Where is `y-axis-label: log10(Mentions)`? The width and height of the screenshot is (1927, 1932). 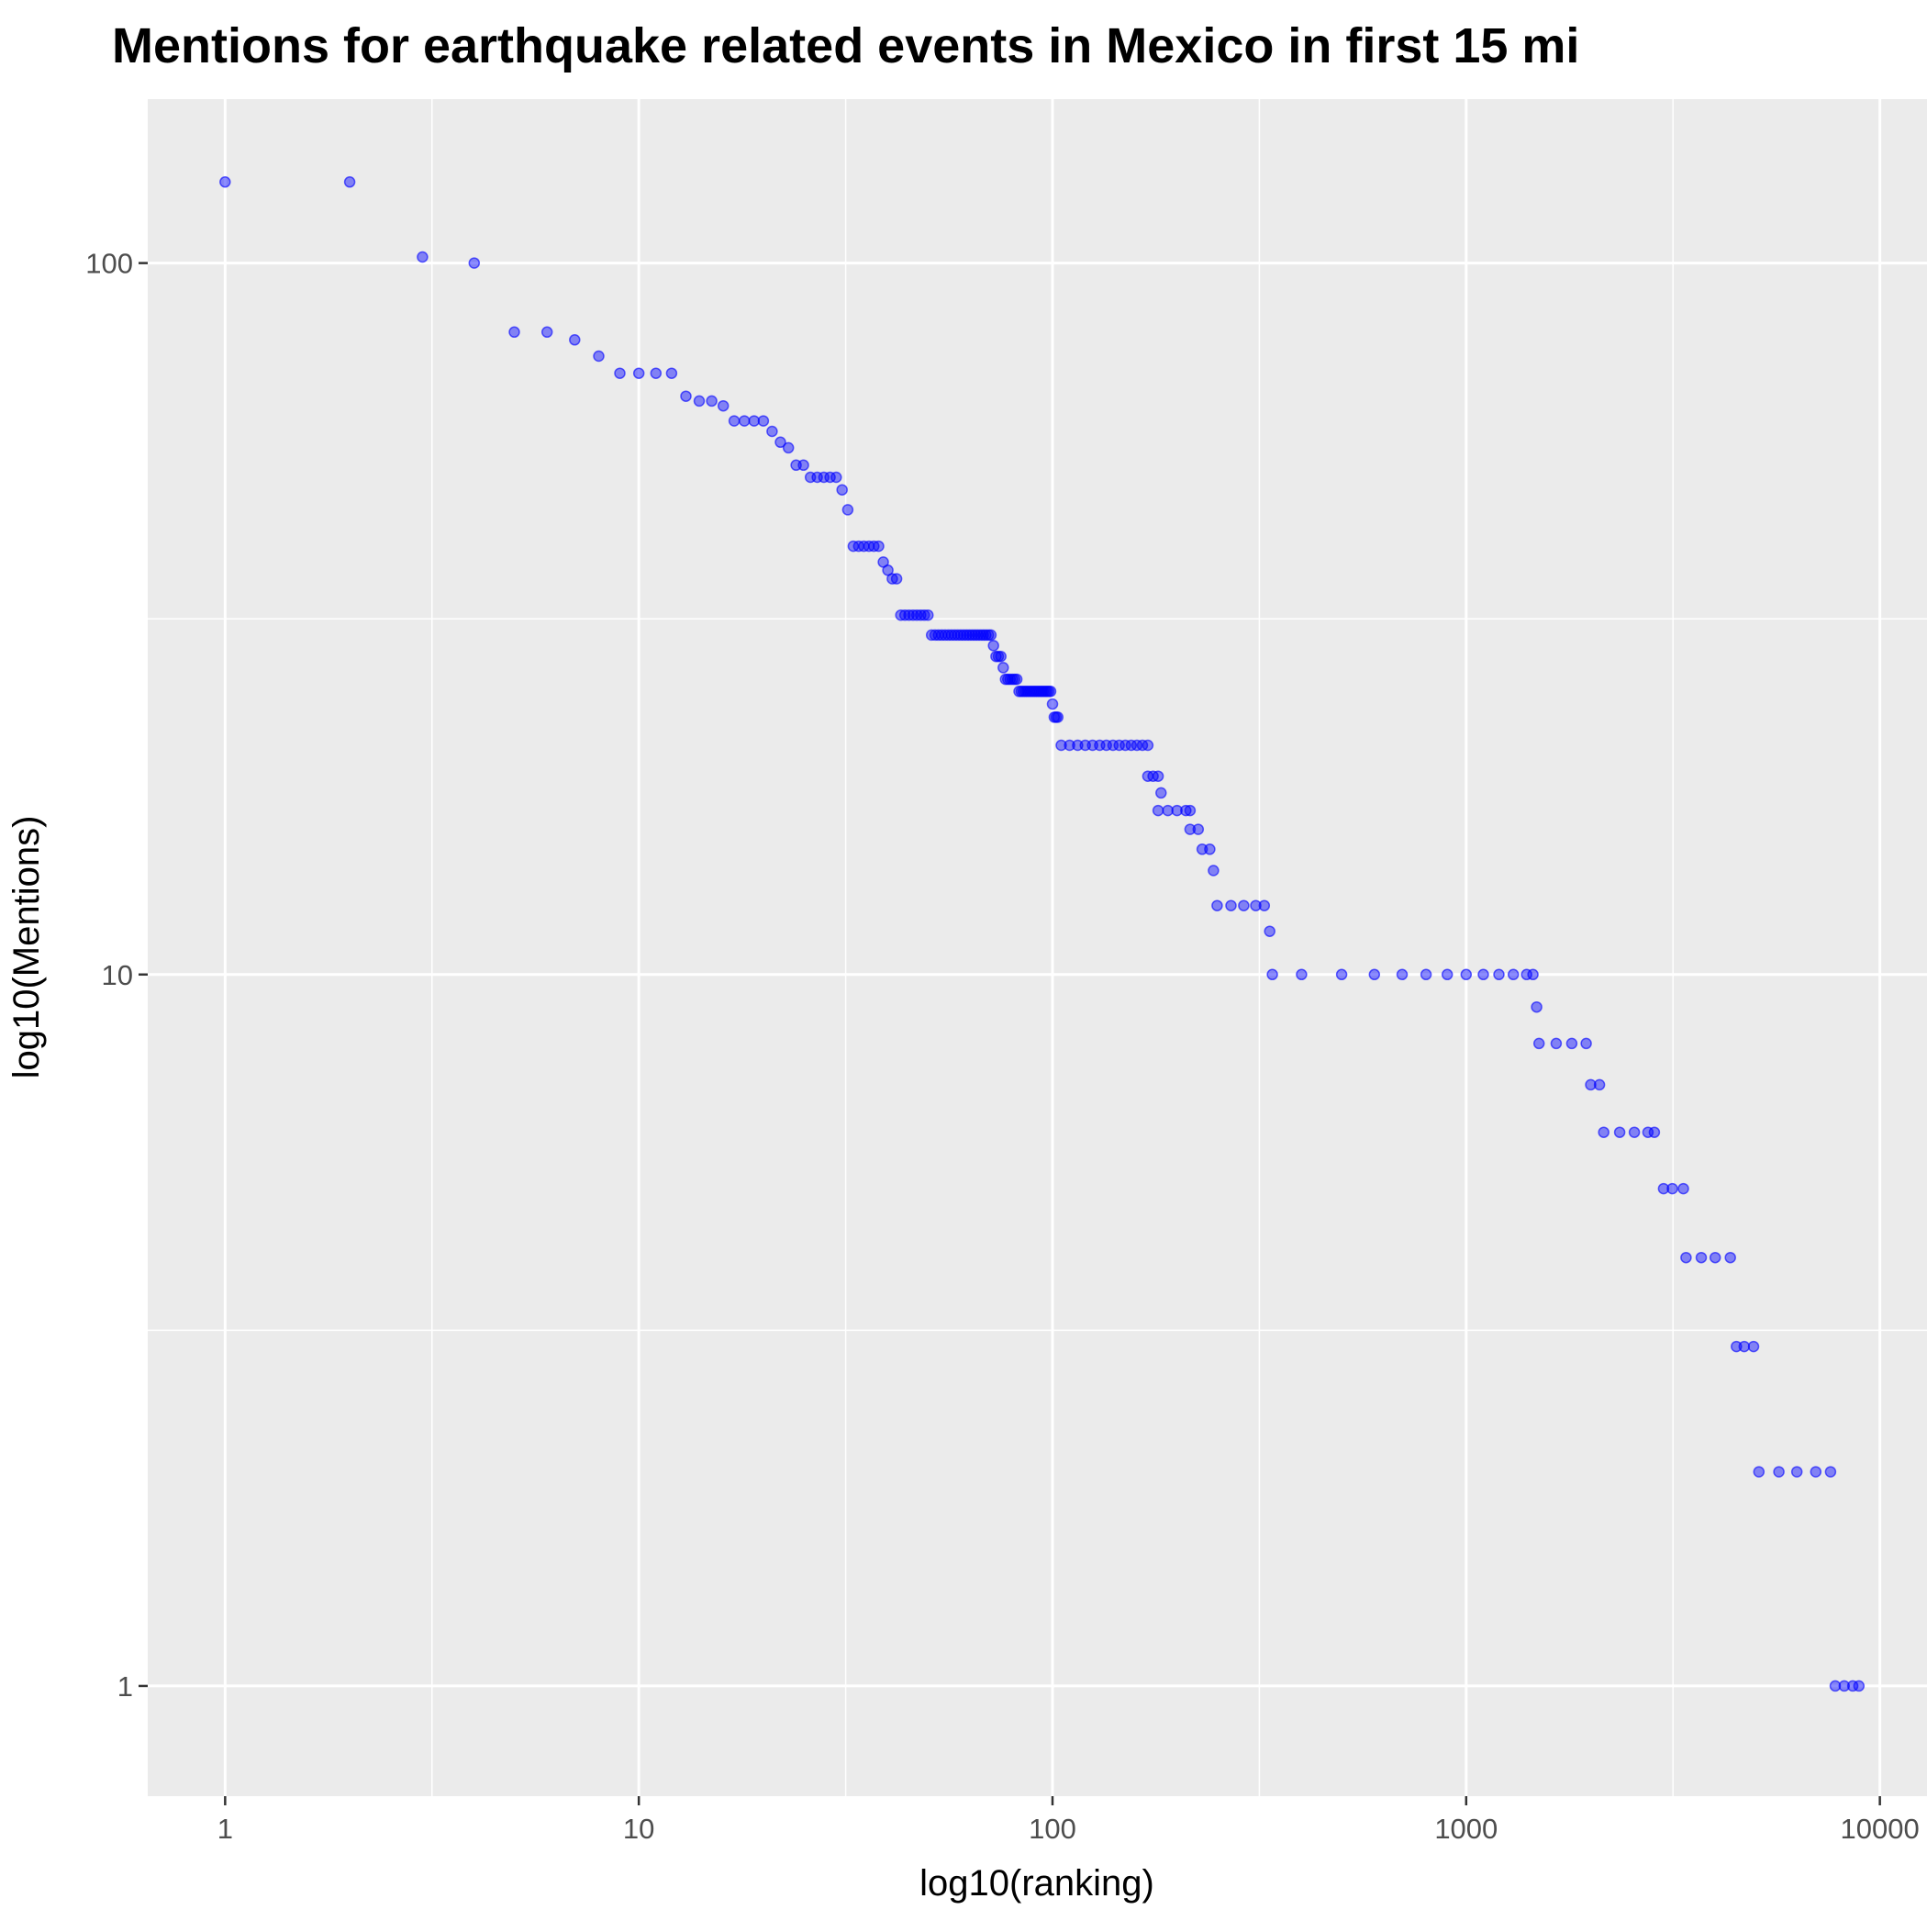 y-axis-label: log10(Mentions) is located at coordinates (26, 948).